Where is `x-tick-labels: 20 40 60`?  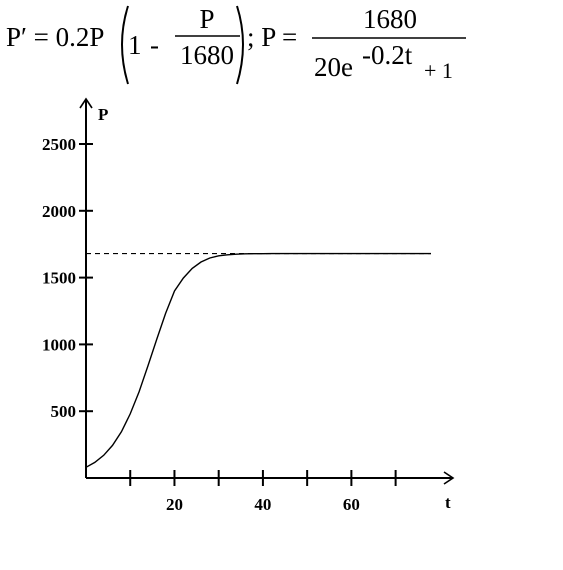
x-tick-labels: 20 40 60 is located at coordinates (263, 504).